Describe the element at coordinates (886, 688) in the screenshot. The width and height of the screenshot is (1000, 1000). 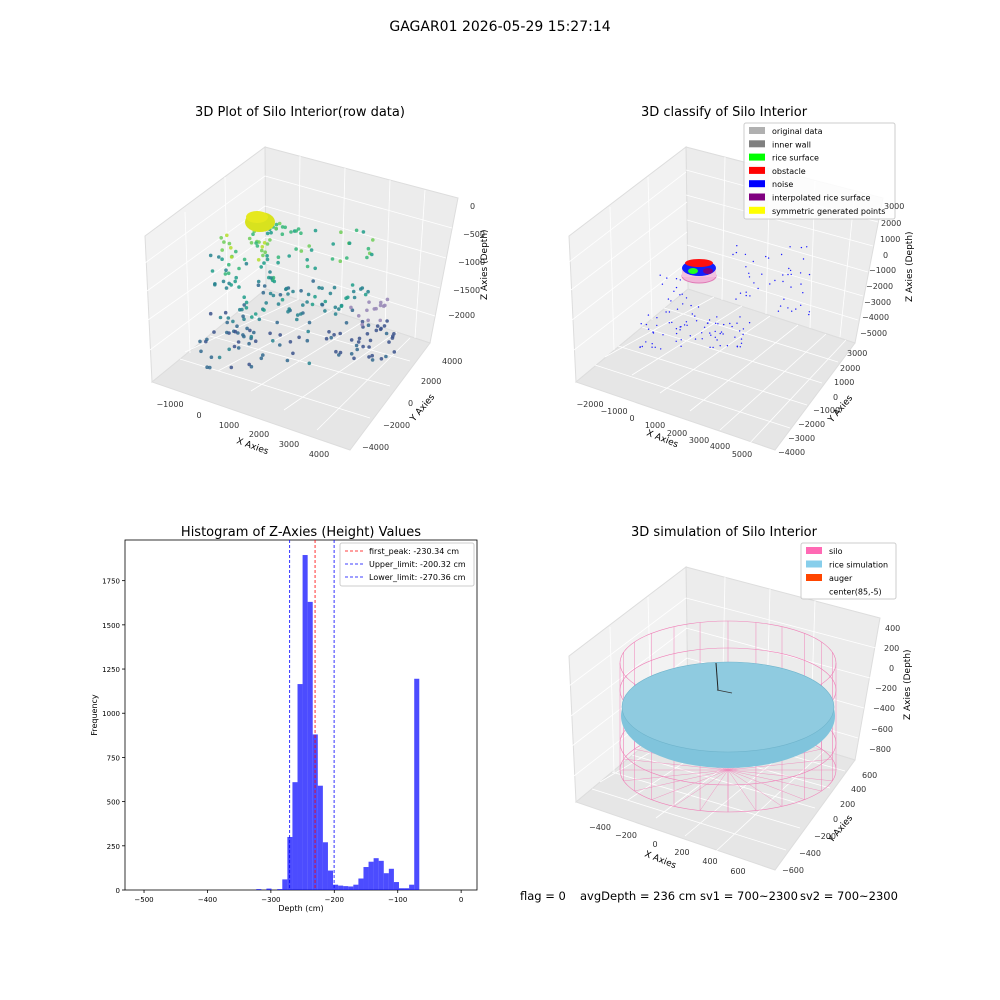
I see `sim-z-tick: −200` at that location.